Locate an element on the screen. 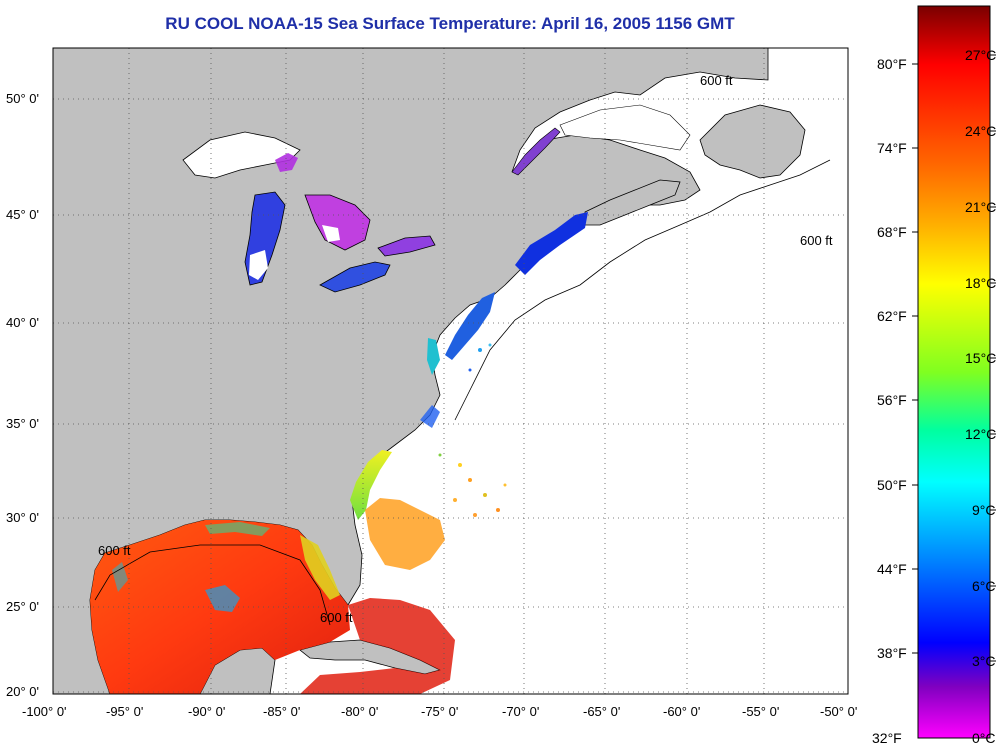  sst-gulf-stream is located at coordinates (371, 485).